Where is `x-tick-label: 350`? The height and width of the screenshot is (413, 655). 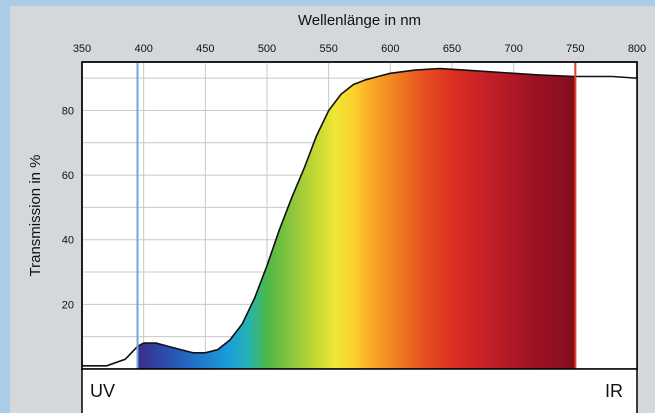 x-tick-label: 350 is located at coordinates (82, 49).